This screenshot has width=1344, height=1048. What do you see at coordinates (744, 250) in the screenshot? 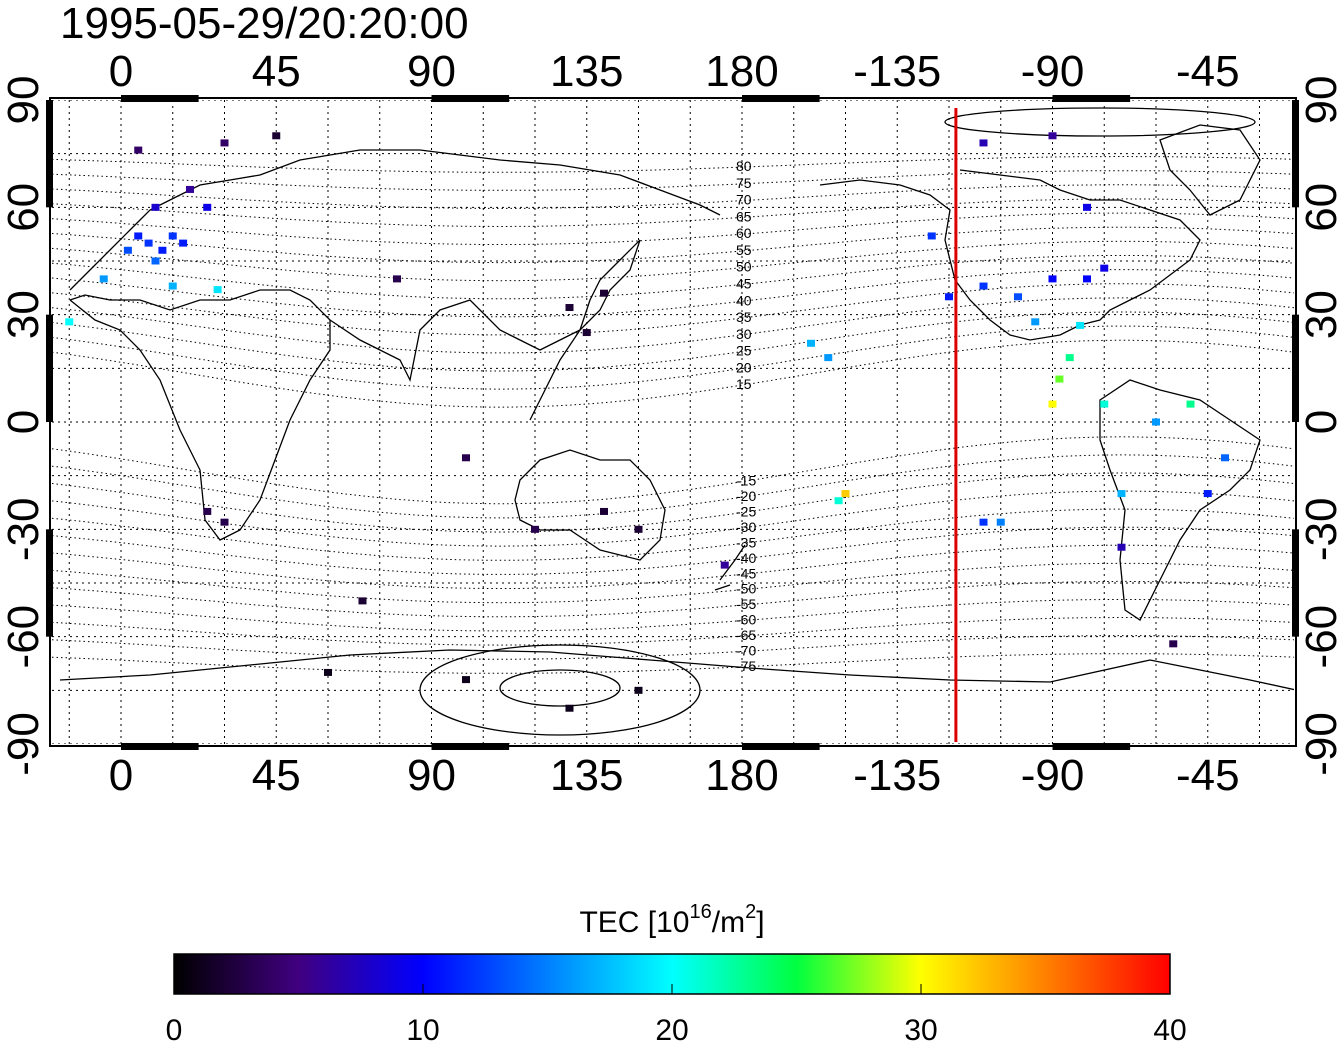
I see `mlat-label: 55` at bounding box center [744, 250].